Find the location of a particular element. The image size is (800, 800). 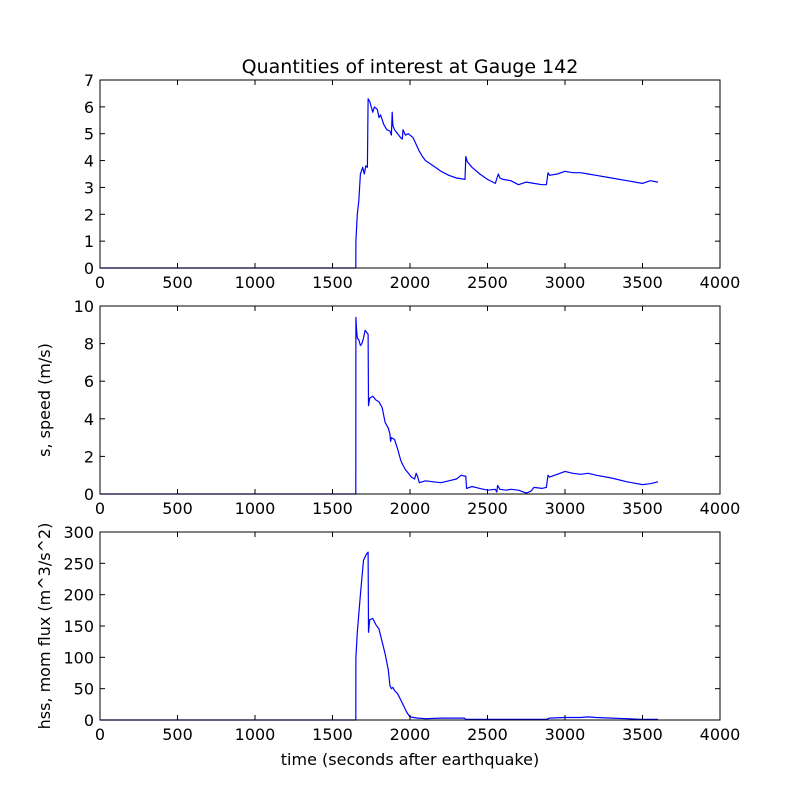

y-tick-label: 200 is located at coordinates (78, 595).